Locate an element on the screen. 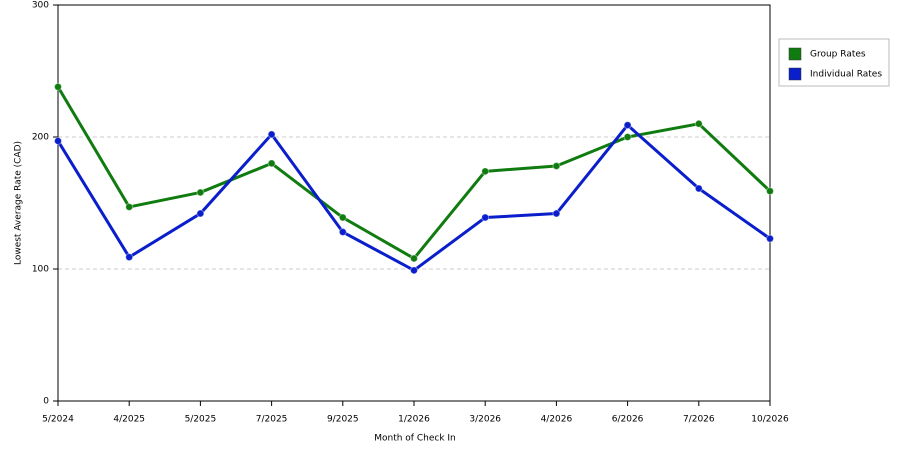  y-axis-label: Lowest Average Rate (CAD) is located at coordinates (19, 203).